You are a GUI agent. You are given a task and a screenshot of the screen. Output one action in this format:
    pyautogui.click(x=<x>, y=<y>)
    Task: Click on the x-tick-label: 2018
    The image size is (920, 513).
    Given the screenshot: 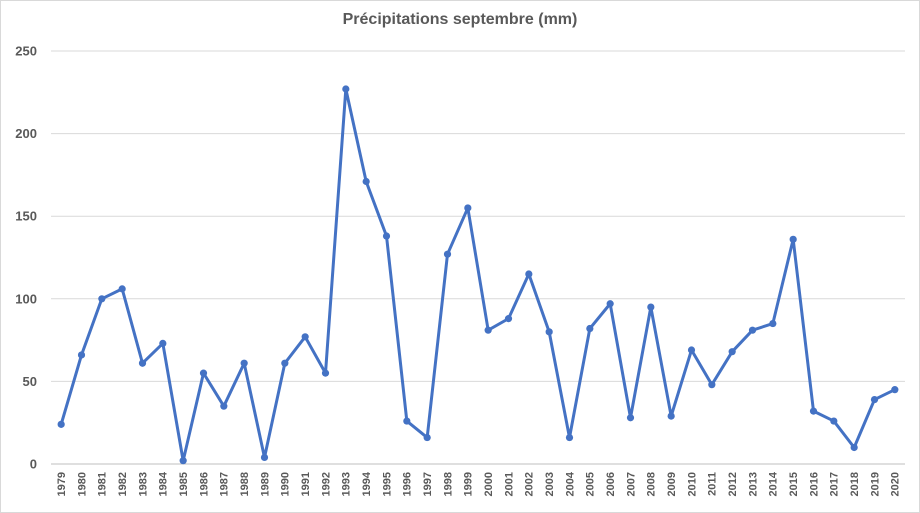 What is the action you would take?
    pyautogui.click(x=855, y=484)
    